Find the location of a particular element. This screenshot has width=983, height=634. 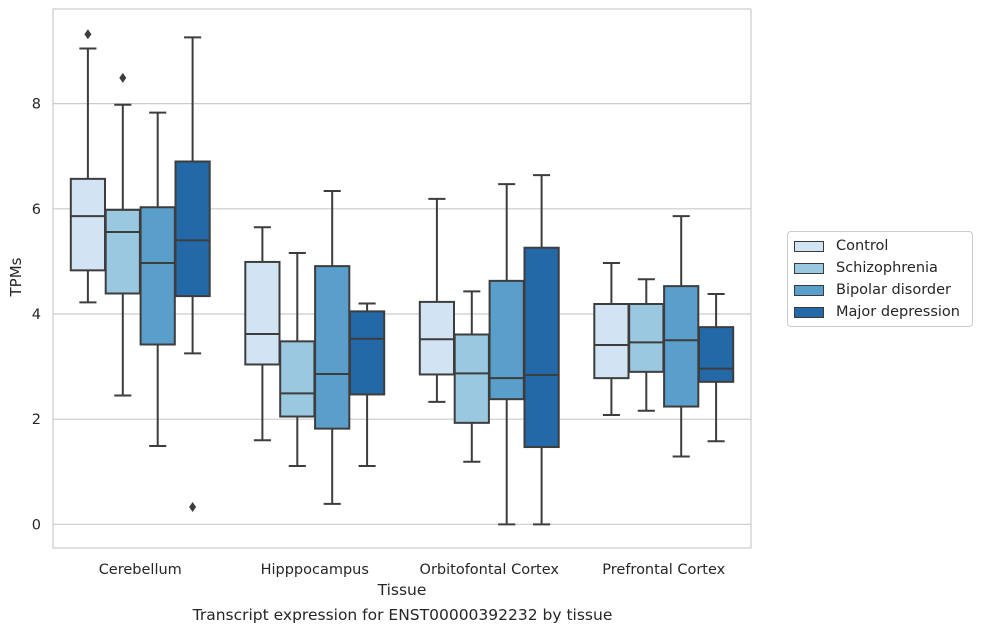

box-schizophrenia-prefrontal-cortex is located at coordinates (646, 345).